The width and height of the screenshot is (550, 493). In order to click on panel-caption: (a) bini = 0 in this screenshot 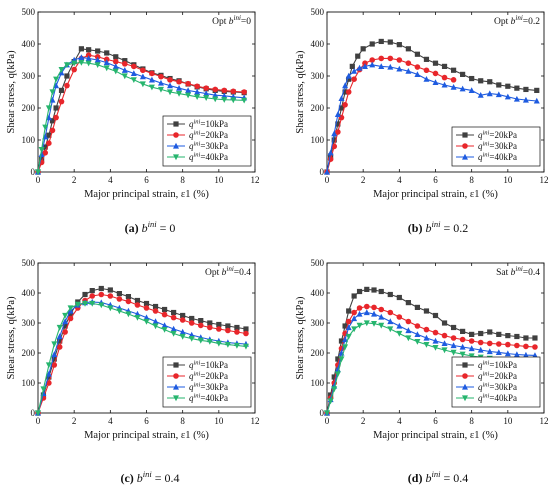, I will do `click(150, 227)`.